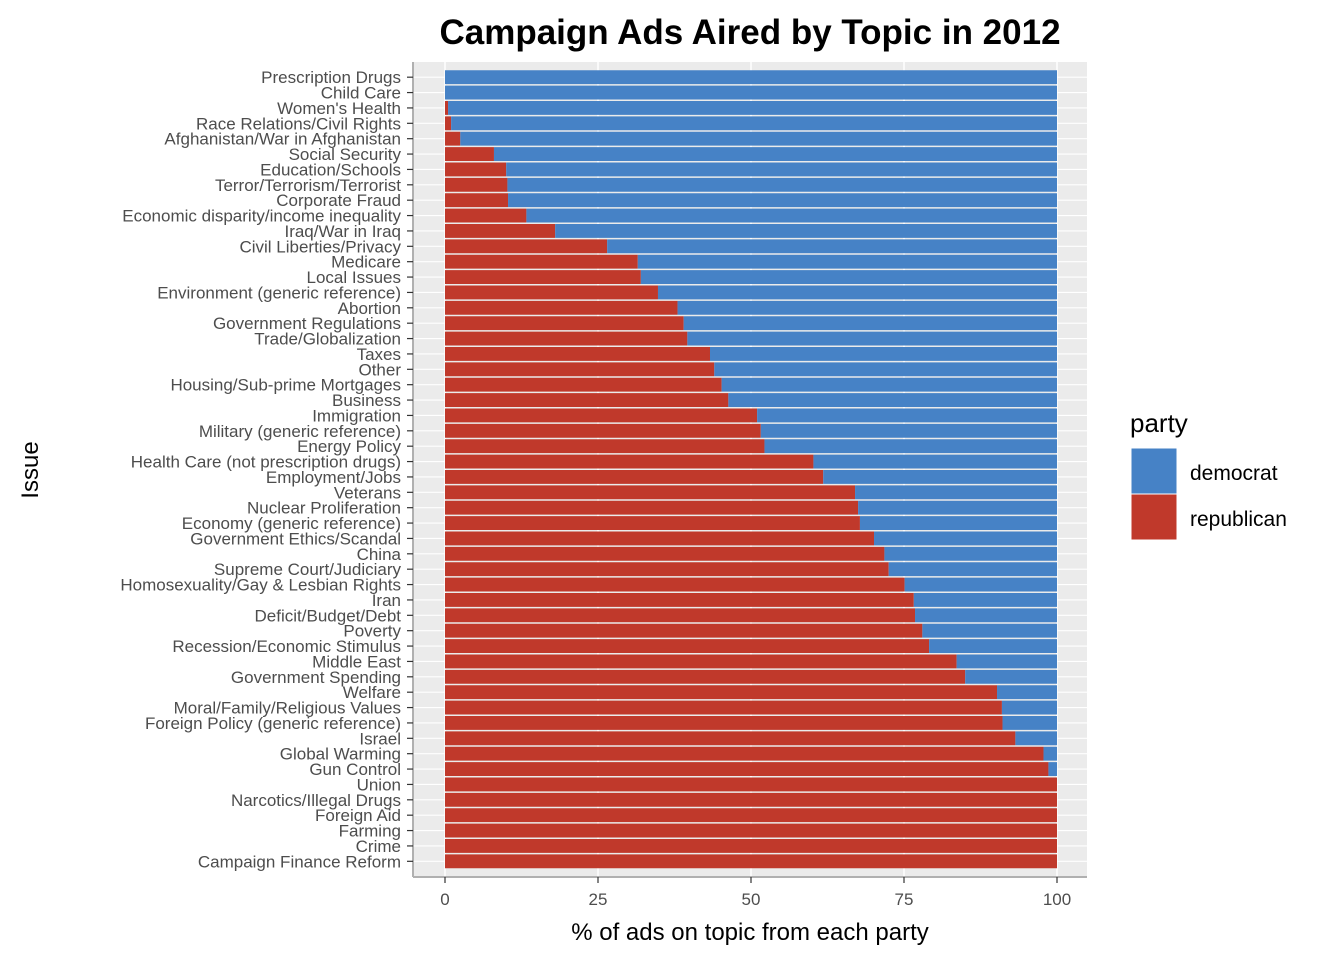 This screenshot has height=960, width=1344. I want to click on y-tick-label: Corporate Fraud, so click(338, 200).